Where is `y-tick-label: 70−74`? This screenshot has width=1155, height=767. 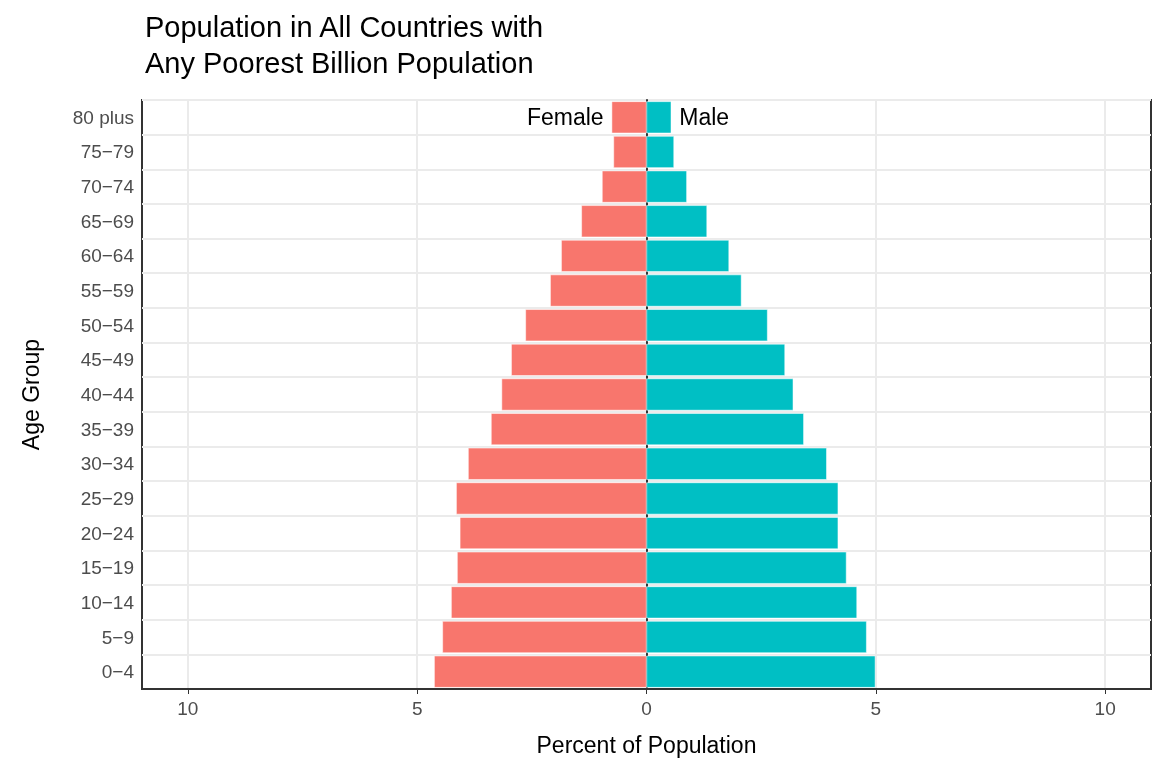 y-tick-label: 70−74 is located at coordinates (107, 187).